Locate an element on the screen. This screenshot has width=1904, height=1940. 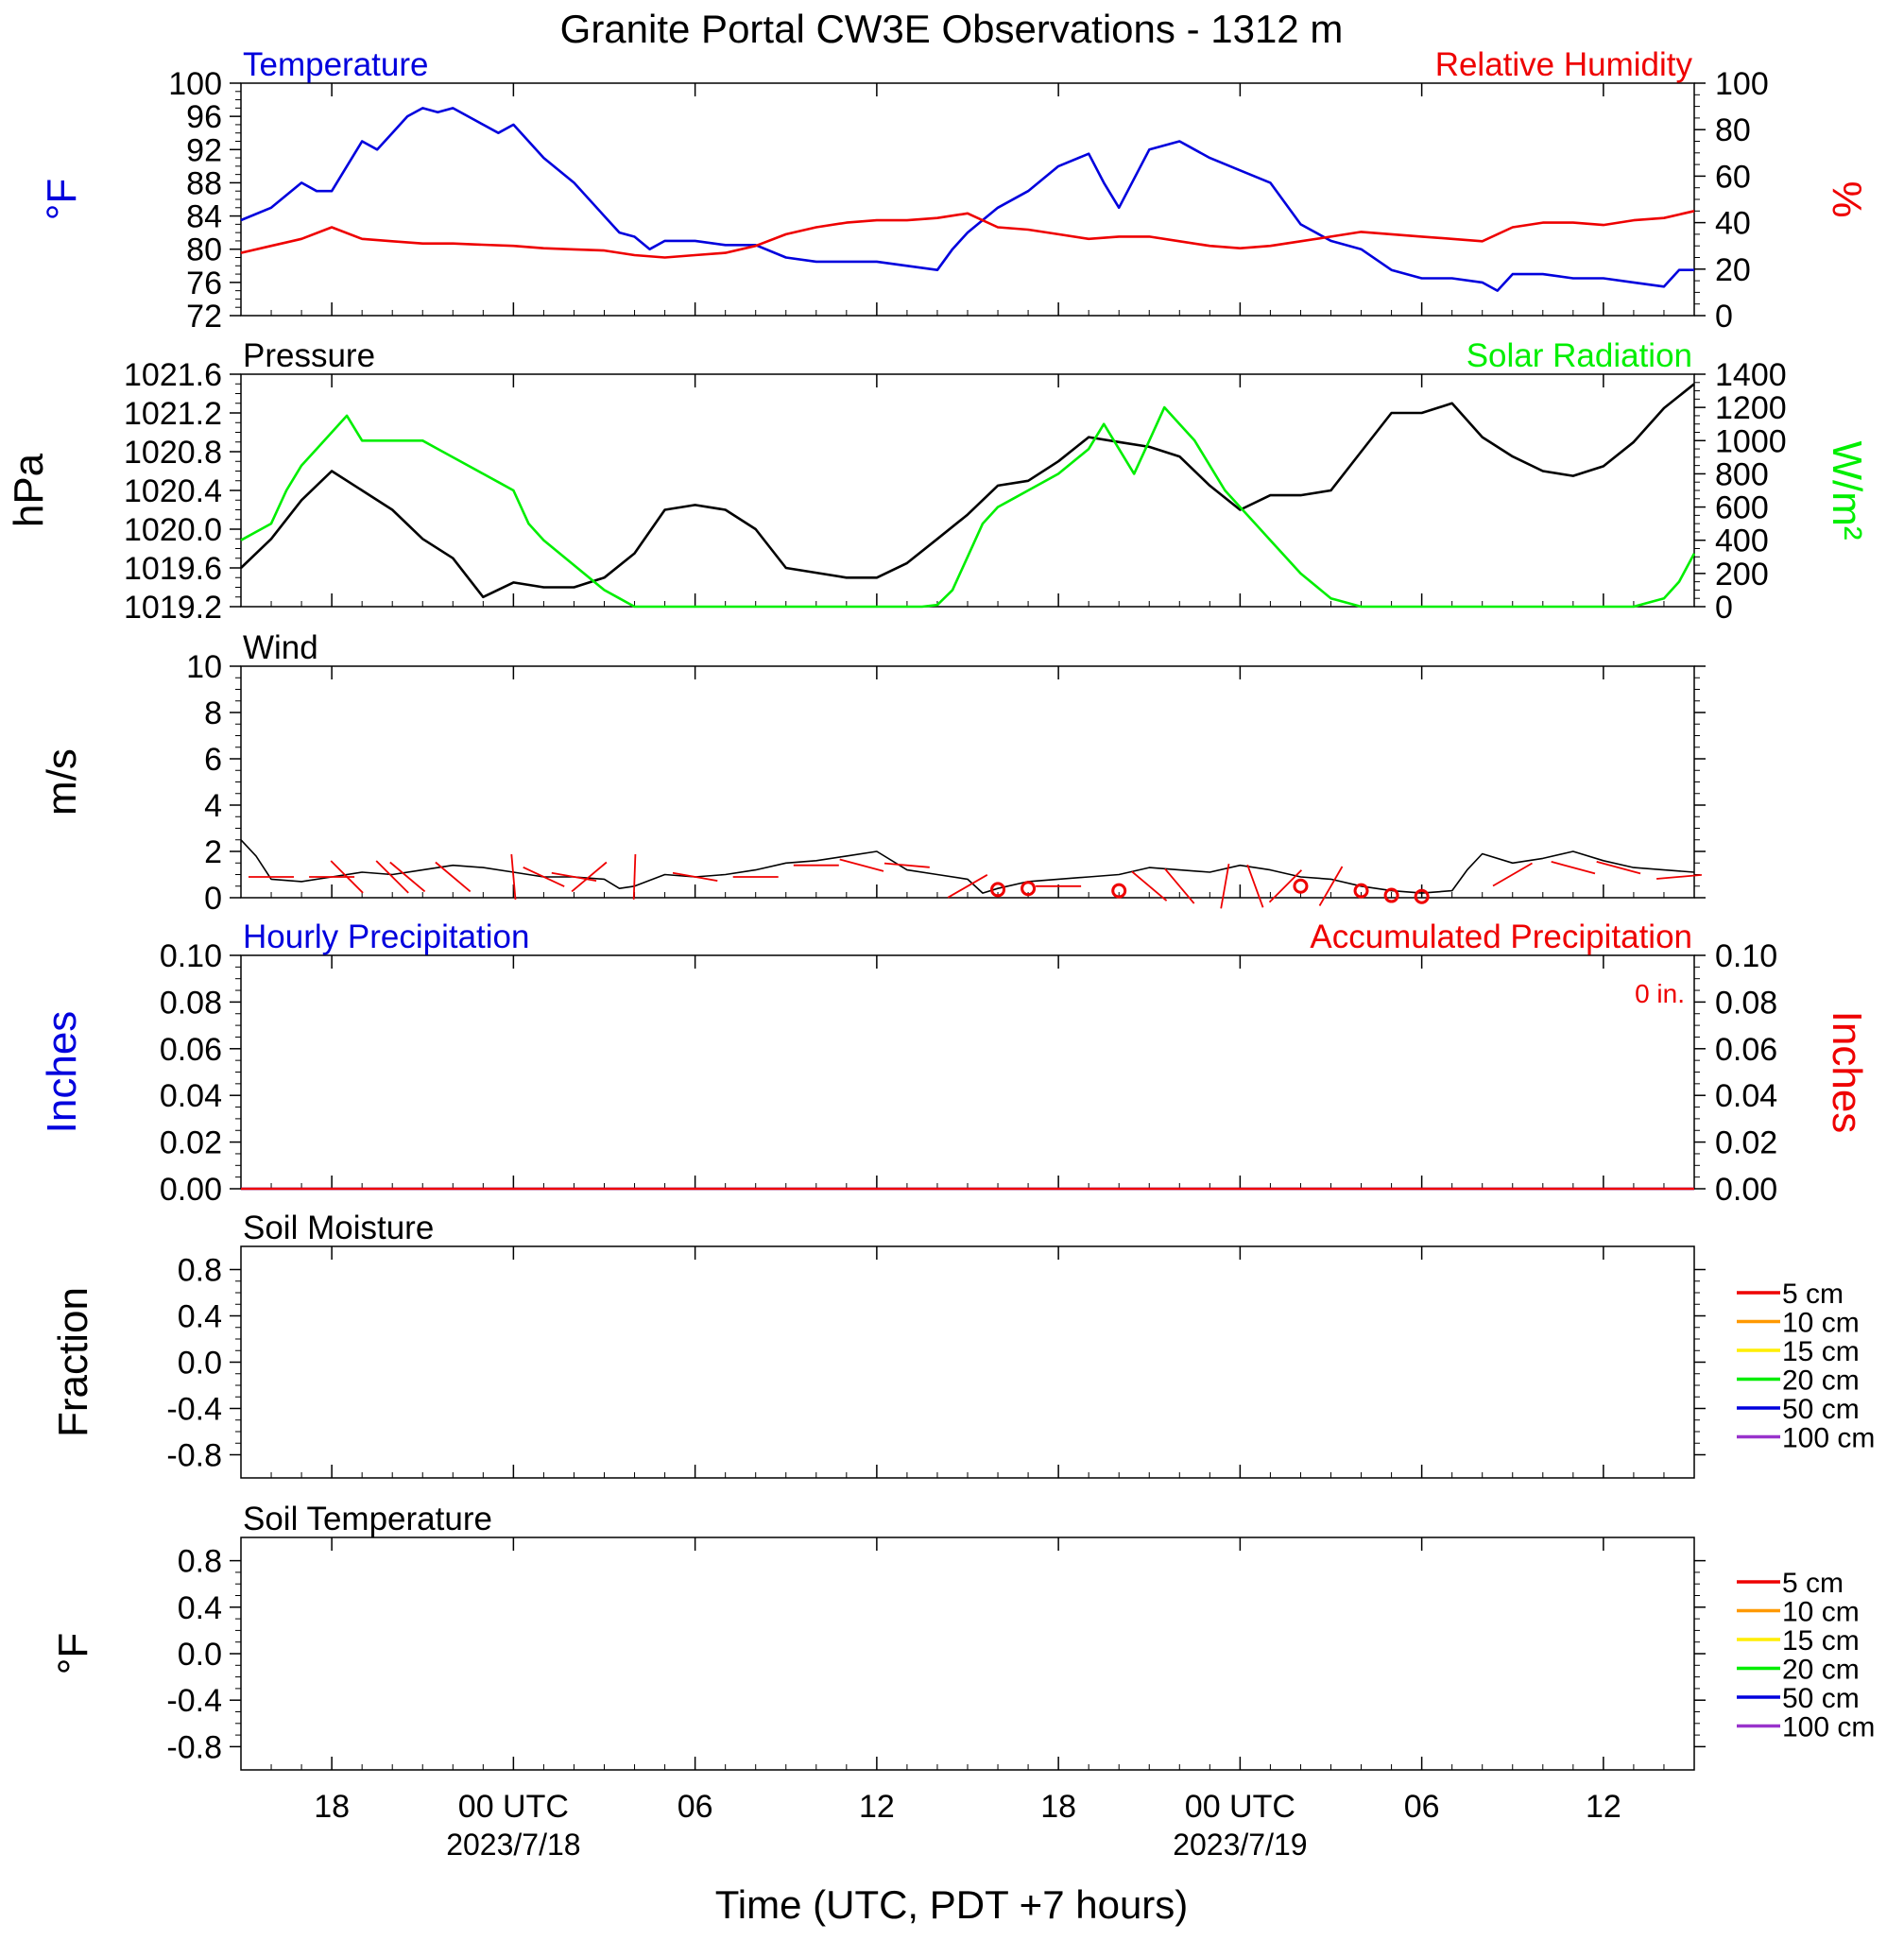
soil-temp-frame is located at coordinates (967, 1654).